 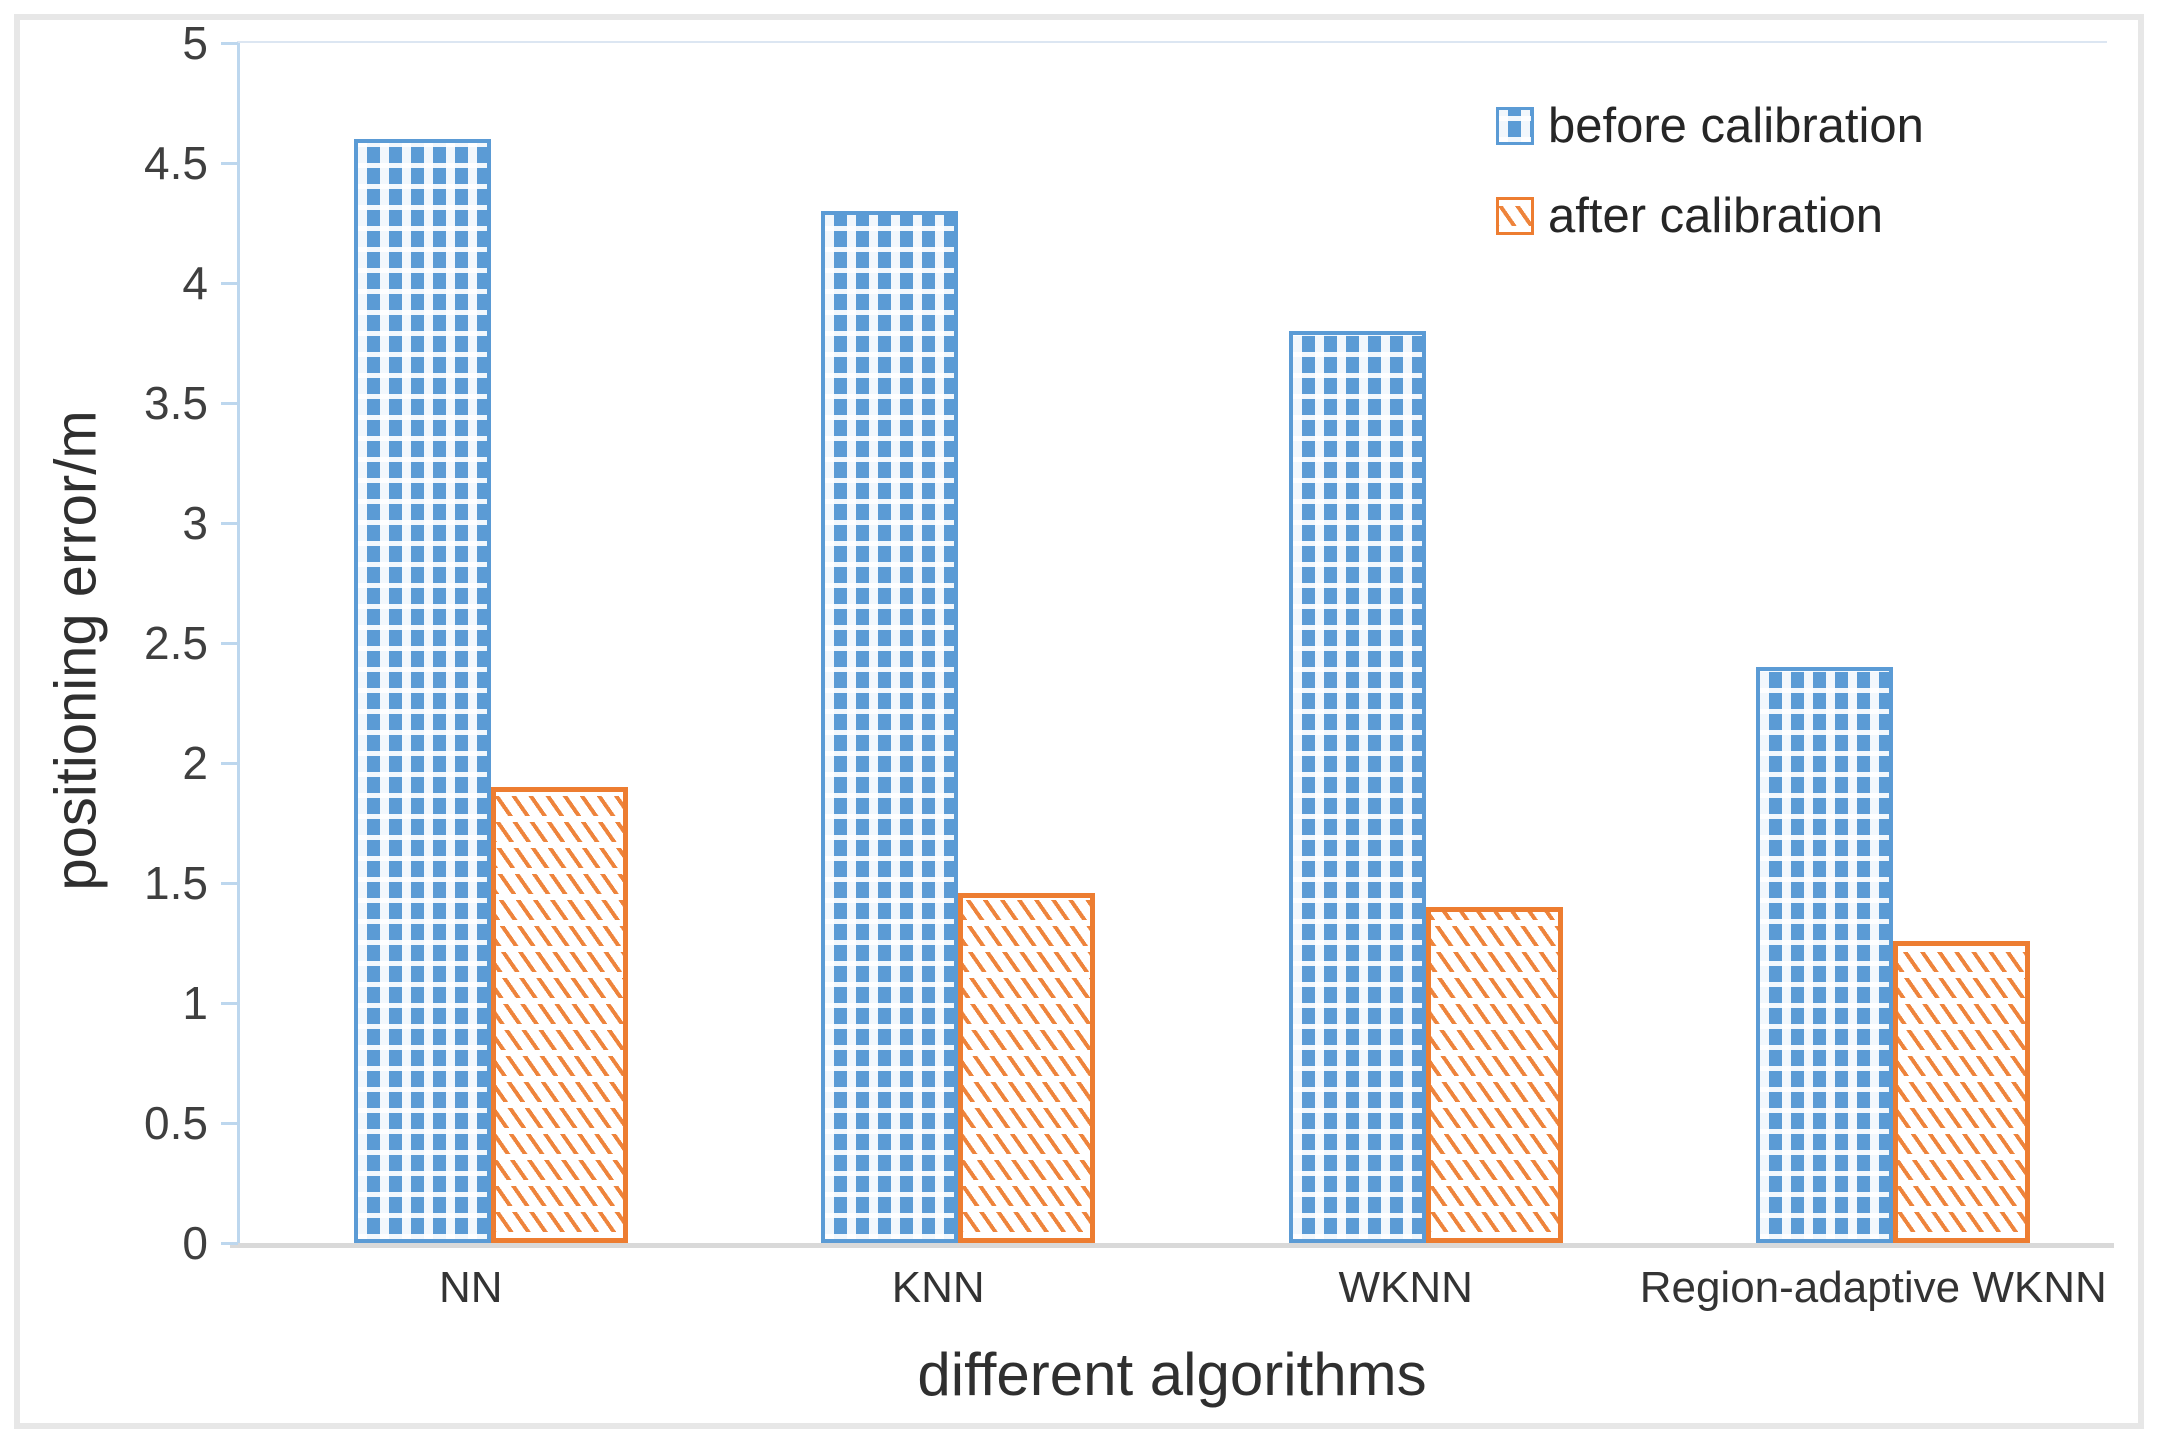 What do you see at coordinates (1515, 216) in the screenshot?
I see `after-calibration-swatch-icon` at bounding box center [1515, 216].